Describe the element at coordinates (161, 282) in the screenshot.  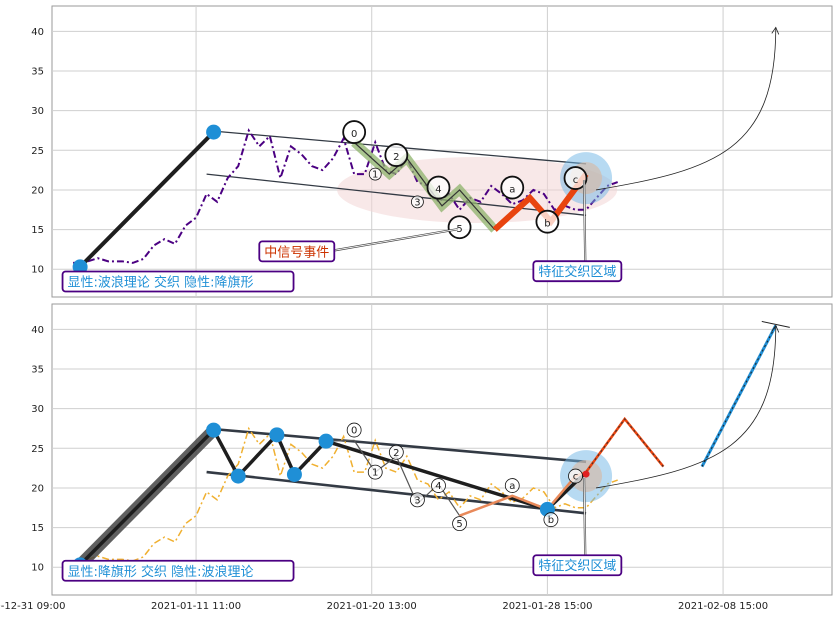
I see `annotation-text: 显性:波浪理论 交织 隐性:降旗形` at that location.